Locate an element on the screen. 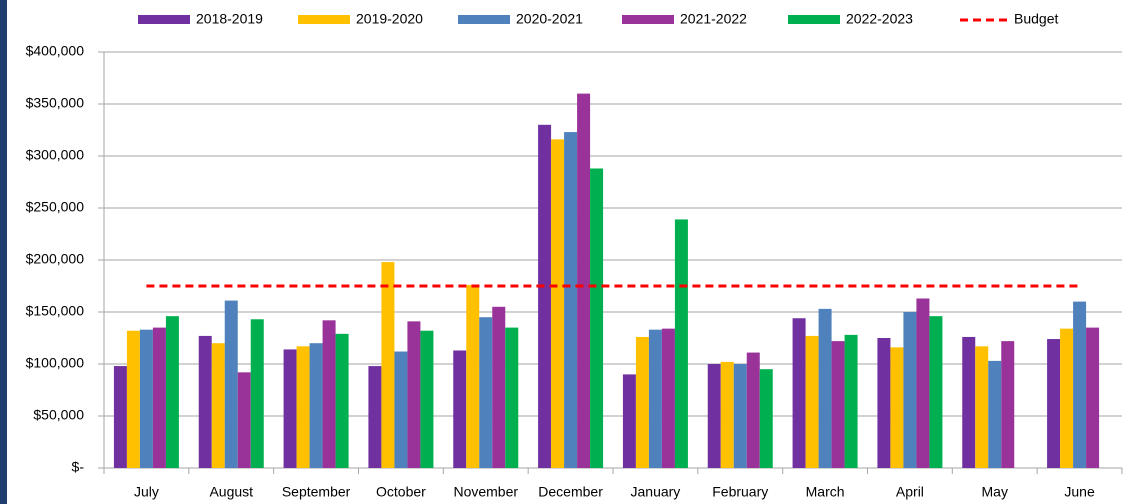 The width and height of the screenshot is (1123, 504). x-tick-label: March is located at coordinates (825, 492).